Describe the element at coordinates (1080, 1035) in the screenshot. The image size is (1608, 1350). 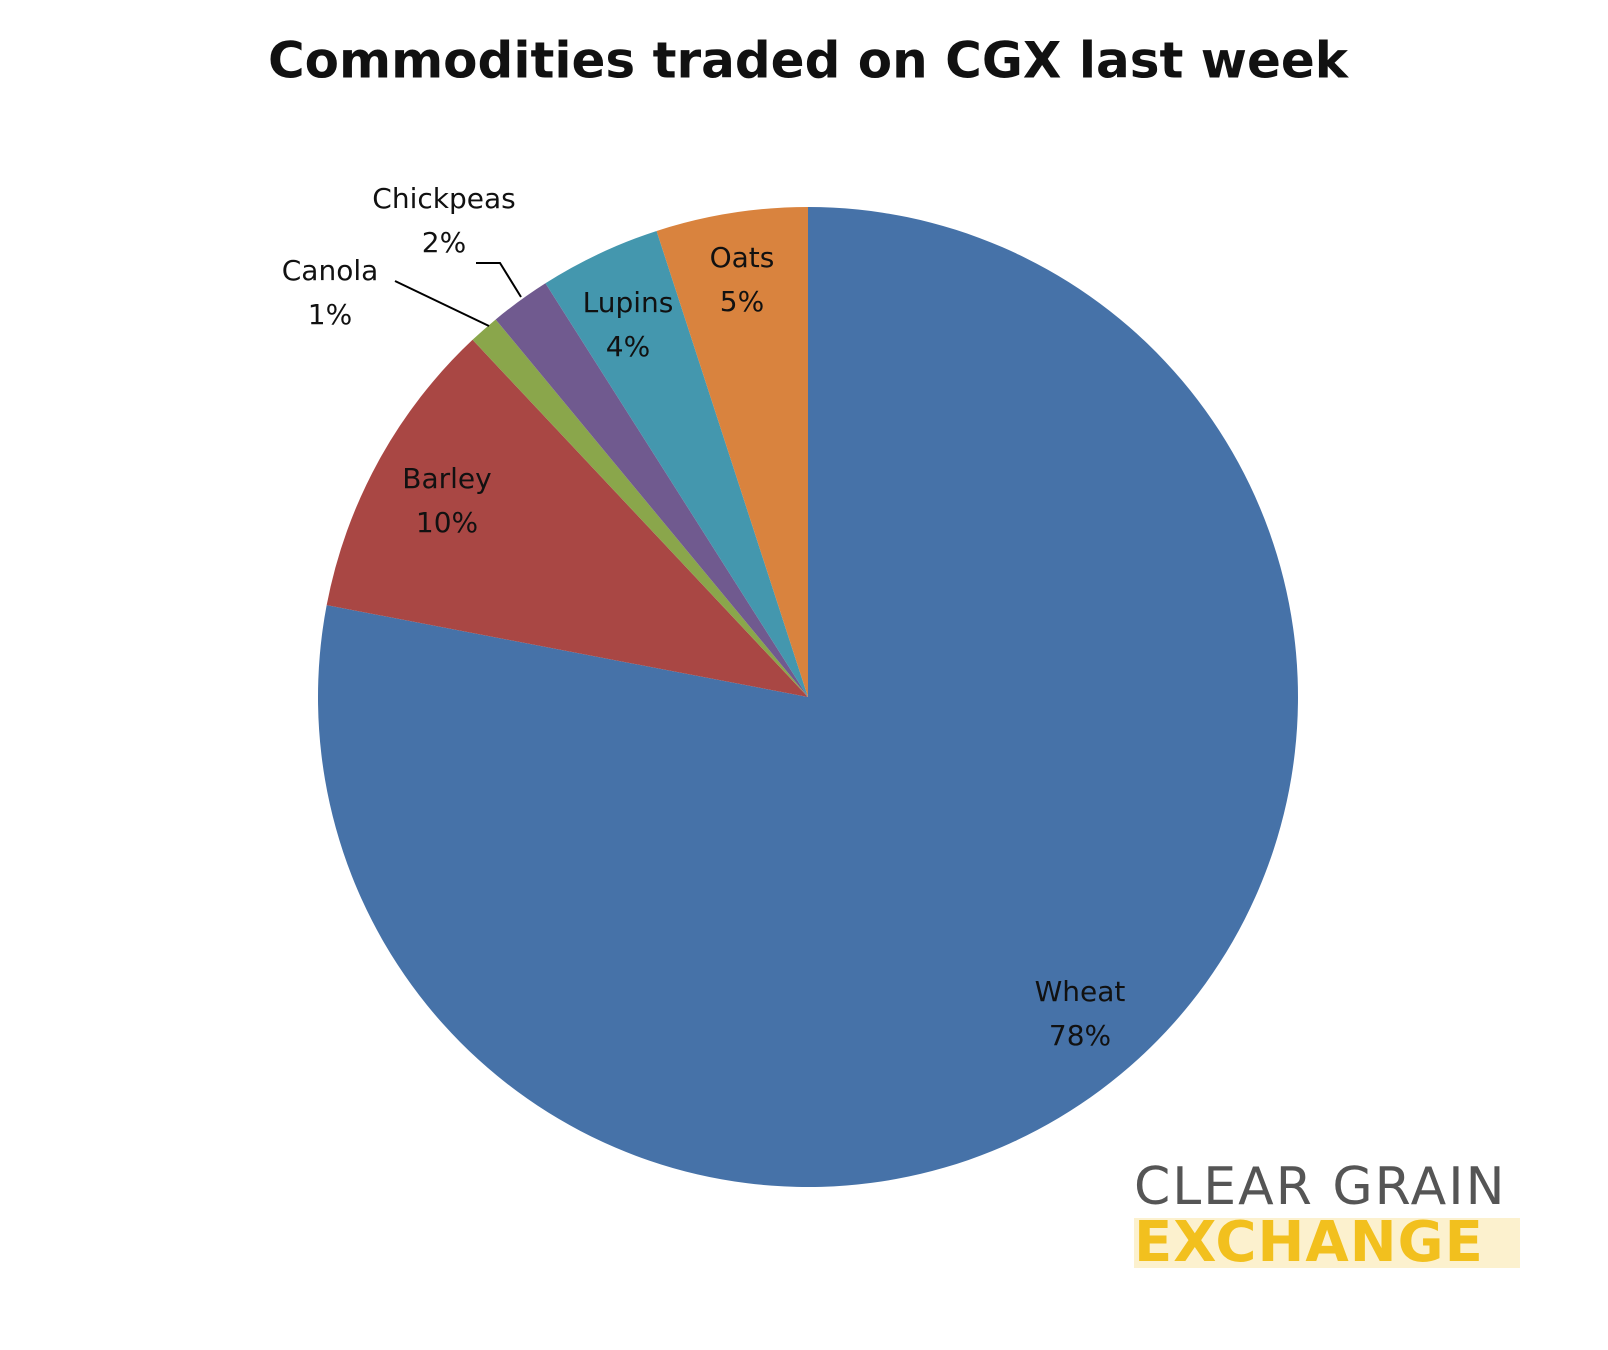
I see `slice-value-label: 78%` at that location.